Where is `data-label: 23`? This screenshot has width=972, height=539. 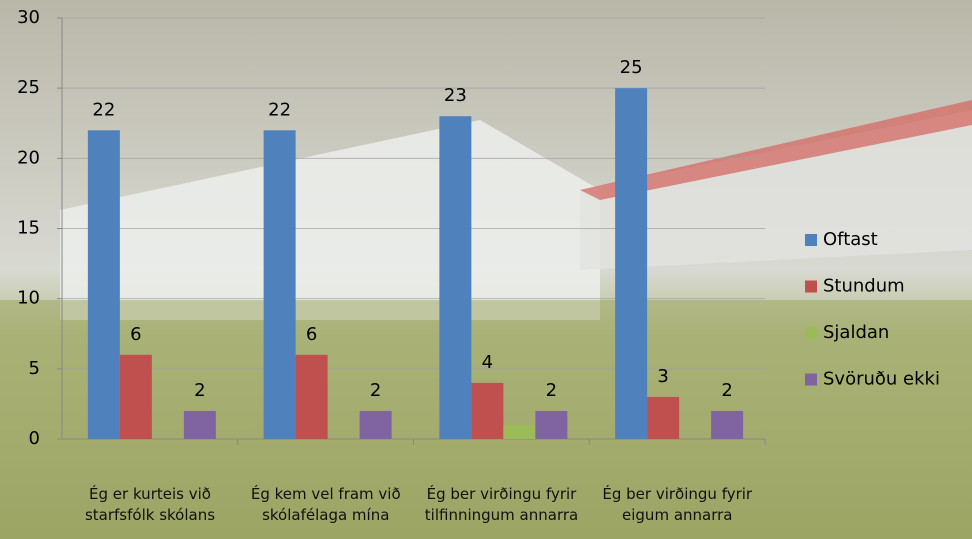 data-label: 23 is located at coordinates (455, 95).